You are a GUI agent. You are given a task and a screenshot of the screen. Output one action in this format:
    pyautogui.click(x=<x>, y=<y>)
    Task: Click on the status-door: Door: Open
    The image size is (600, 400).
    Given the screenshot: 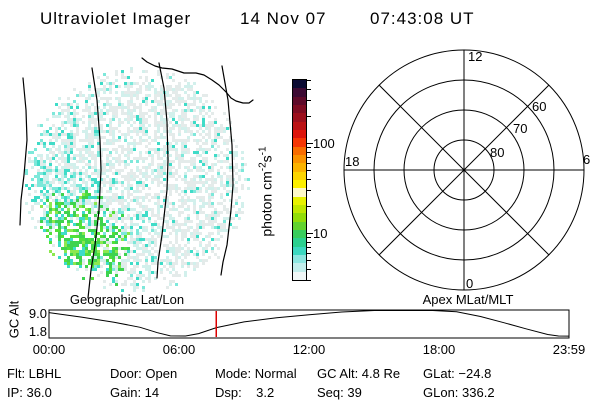 What is the action you would take?
    pyautogui.click(x=144, y=373)
    